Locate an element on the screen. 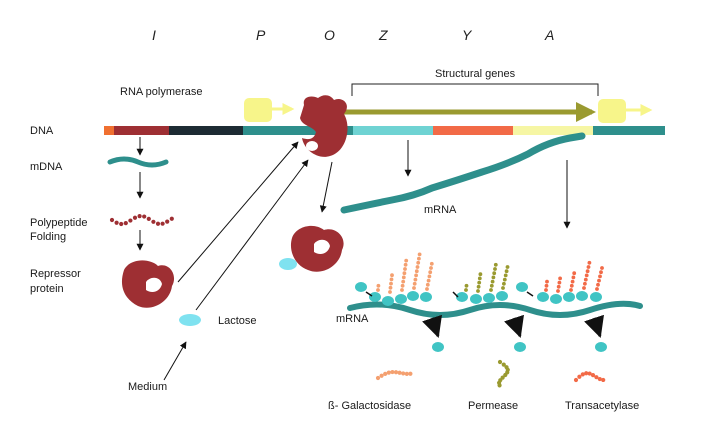 Image resolution: width=706 pixels, height=432 pixels. dna-strand is located at coordinates (384, 130).